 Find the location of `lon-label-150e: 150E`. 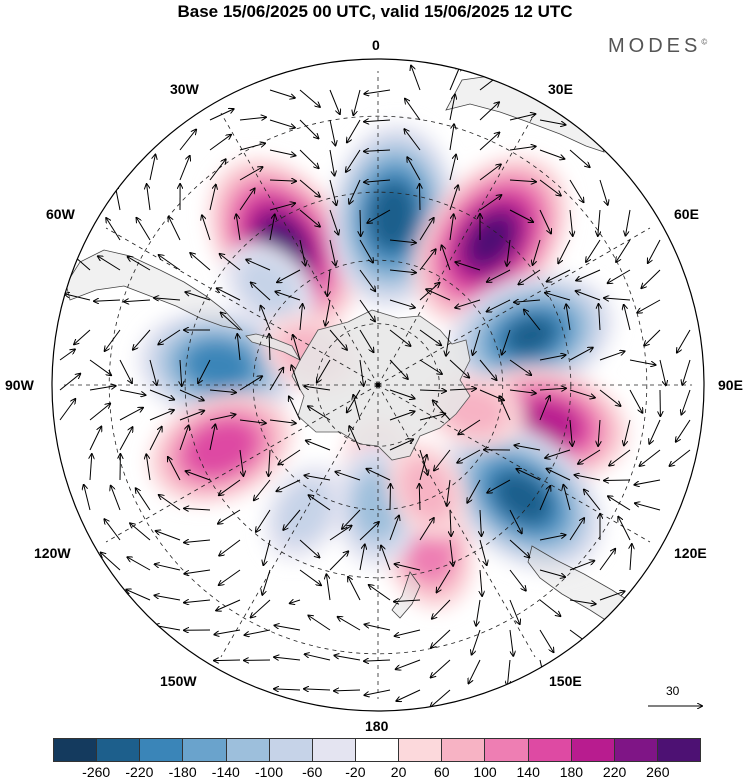

lon-label-150e: 150E is located at coordinates (565, 681).